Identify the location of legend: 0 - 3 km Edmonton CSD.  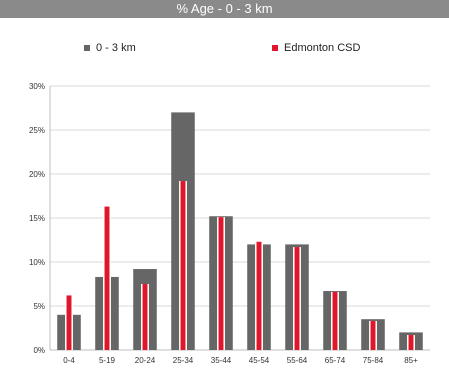
(224, 50).